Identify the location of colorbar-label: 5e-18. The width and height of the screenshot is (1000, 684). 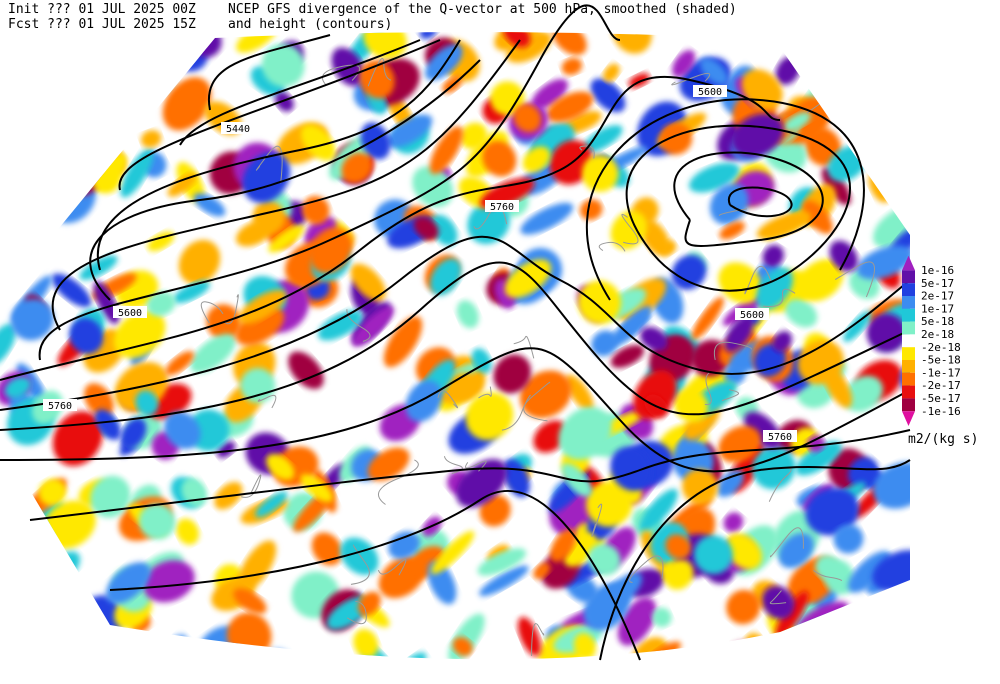
(937, 321).